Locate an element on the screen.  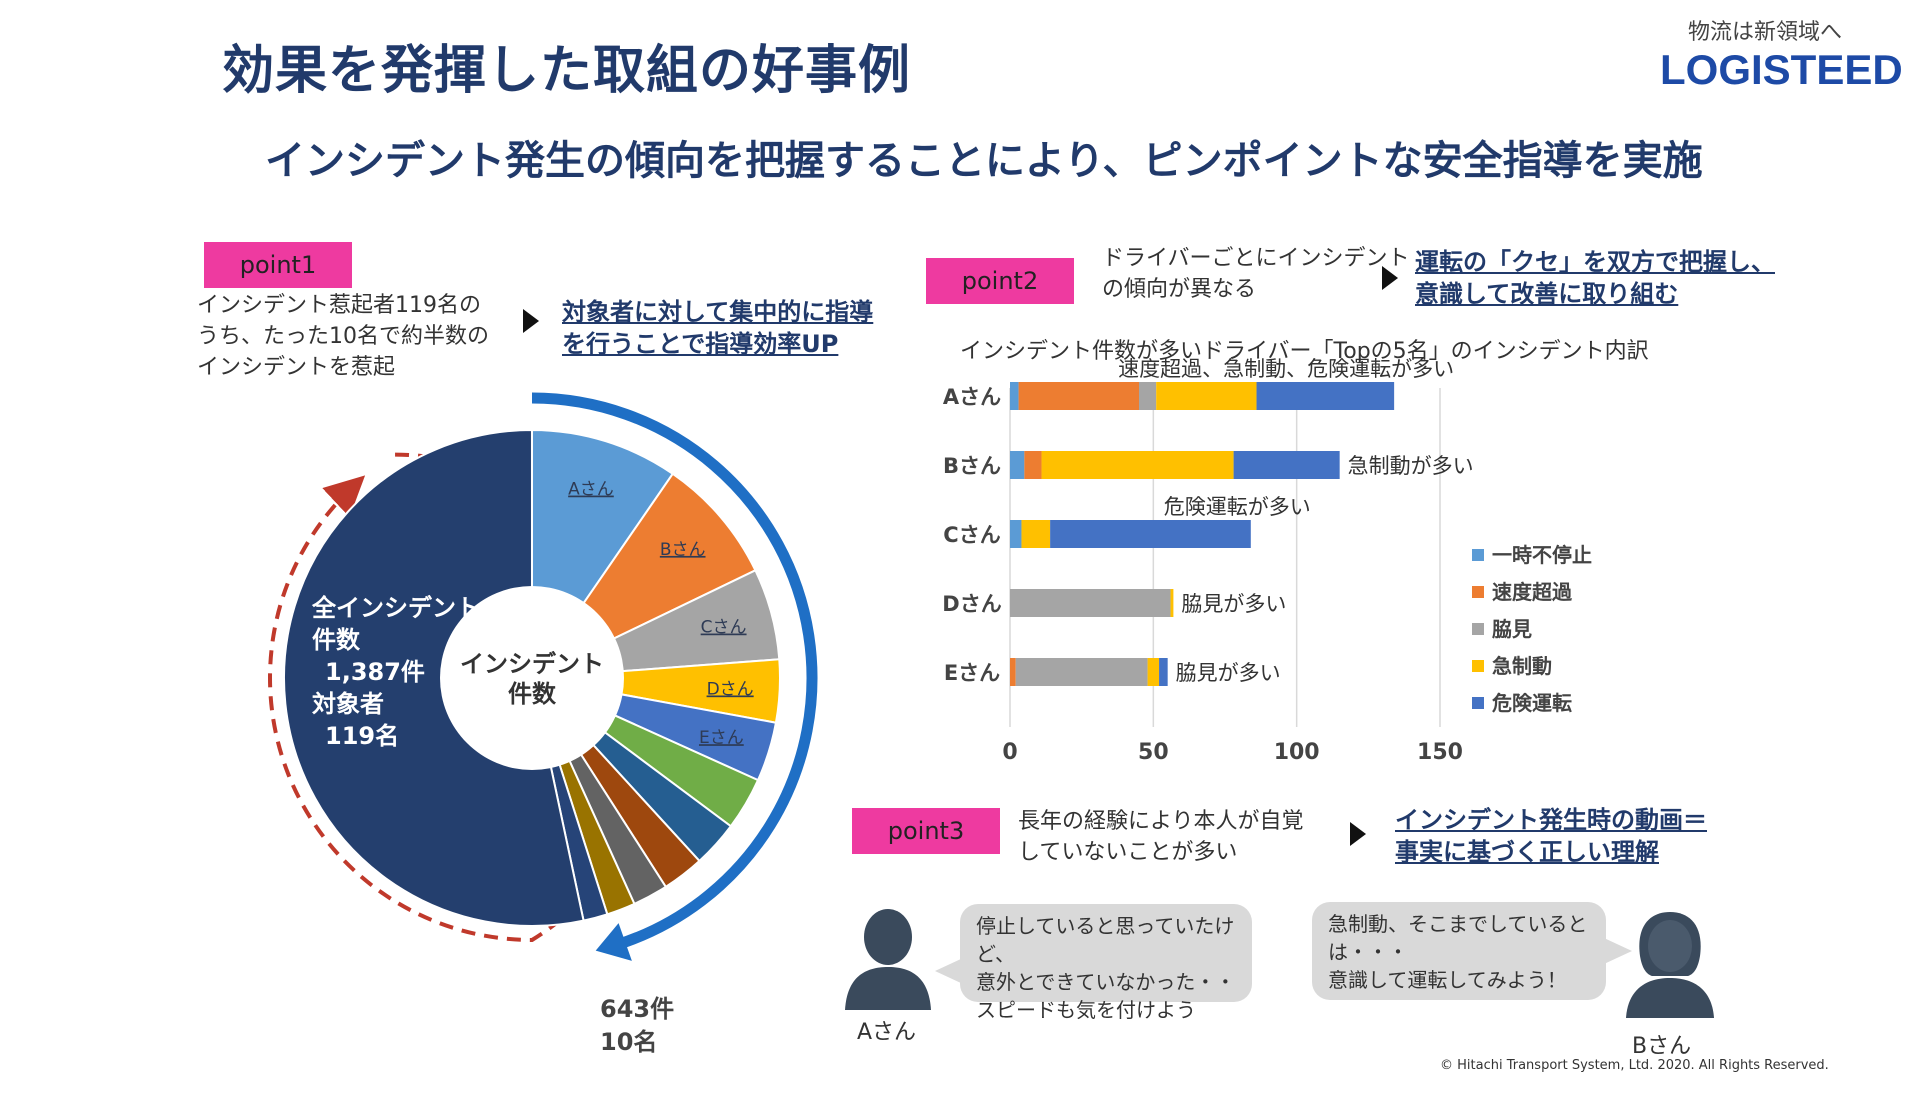
legend-label: 危険運転 is located at coordinates (1532, 703).